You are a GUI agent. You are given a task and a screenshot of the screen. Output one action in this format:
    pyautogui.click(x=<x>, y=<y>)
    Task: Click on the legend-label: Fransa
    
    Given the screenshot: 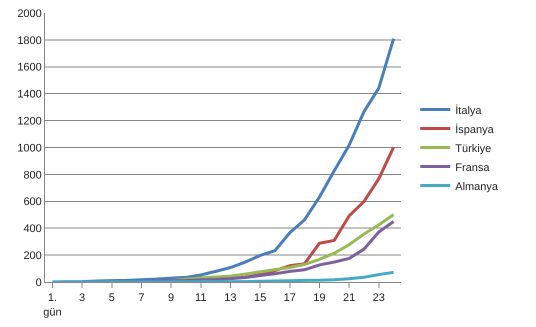 What is the action you would take?
    pyautogui.click(x=472, y=168)
    